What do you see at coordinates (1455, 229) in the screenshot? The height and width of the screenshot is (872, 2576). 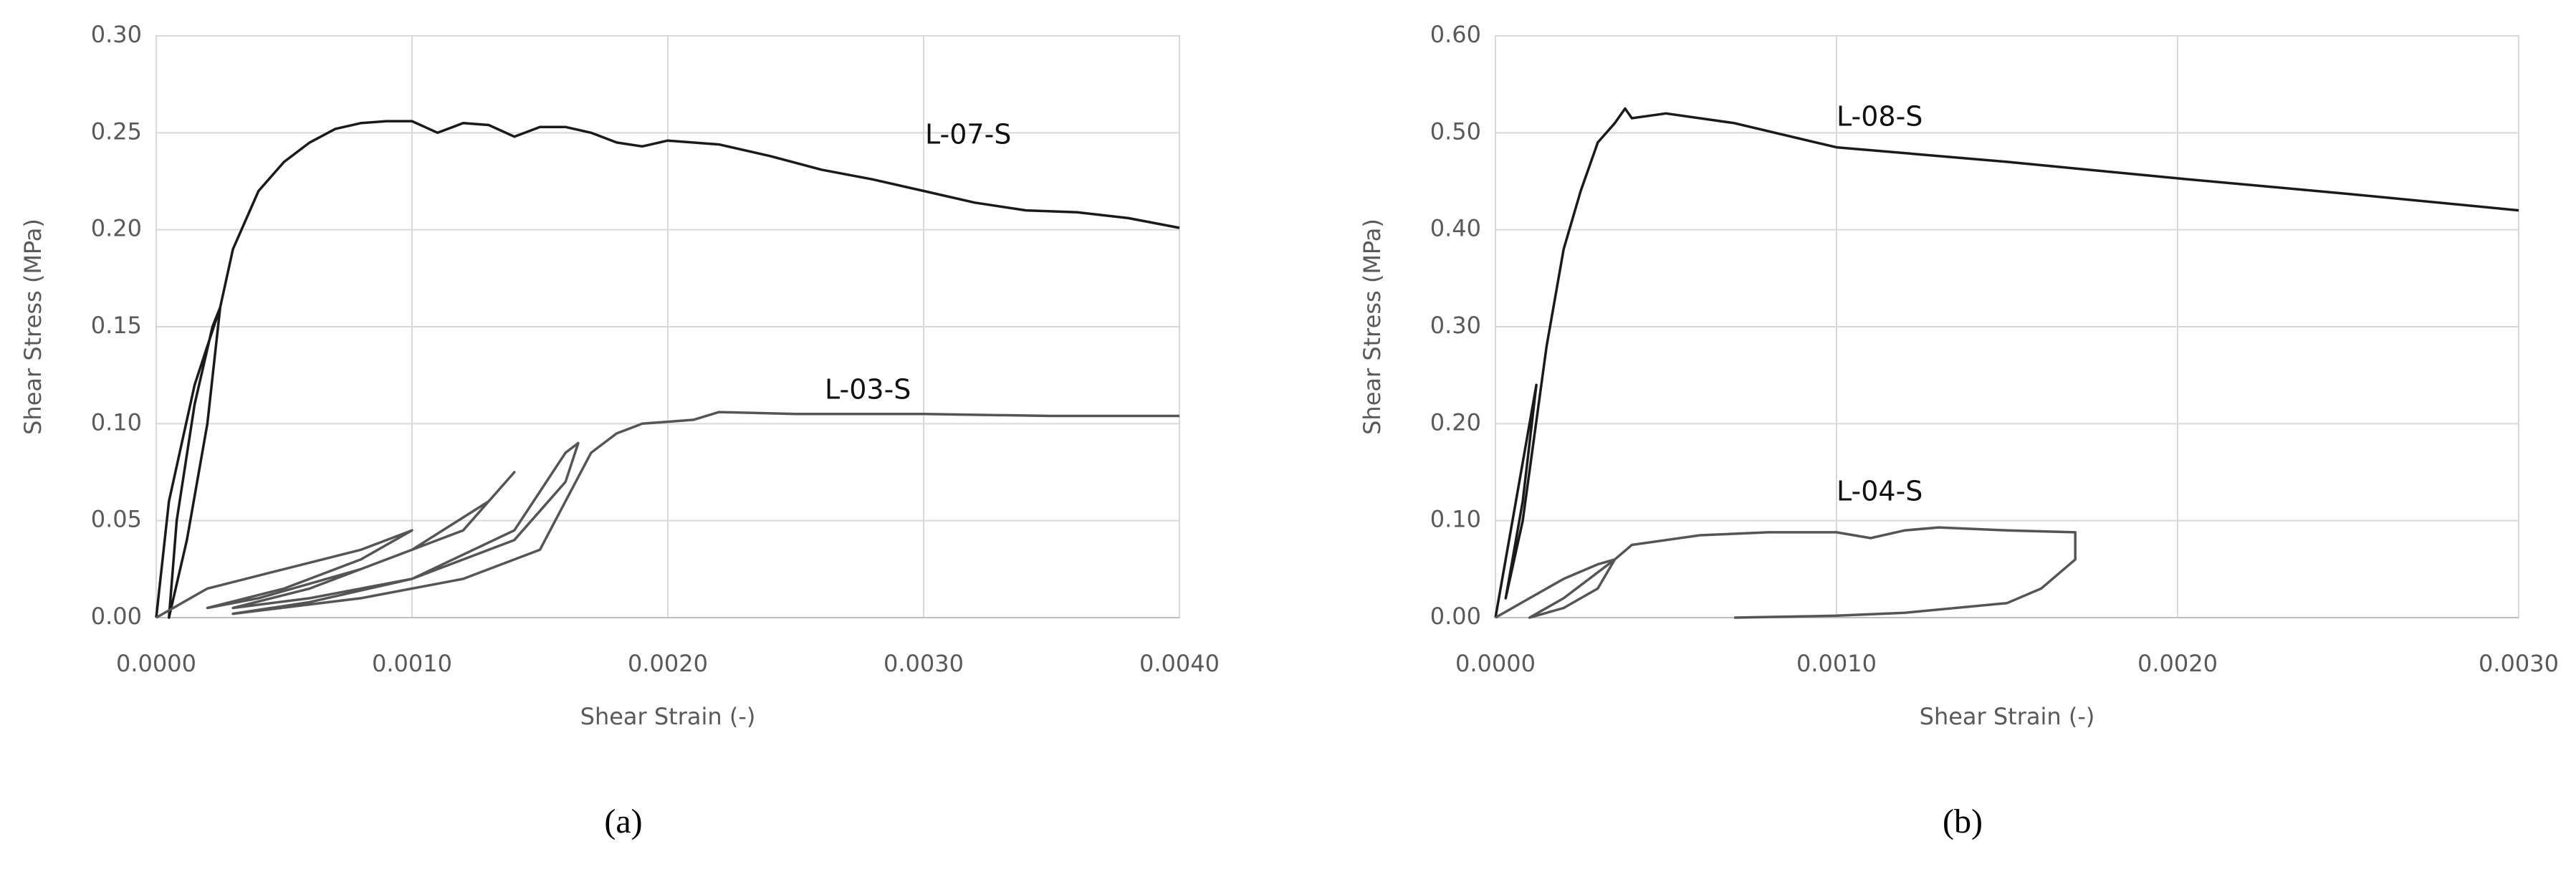 I see `y-tick-label: 0.40` at bounding box center [1455, 229].